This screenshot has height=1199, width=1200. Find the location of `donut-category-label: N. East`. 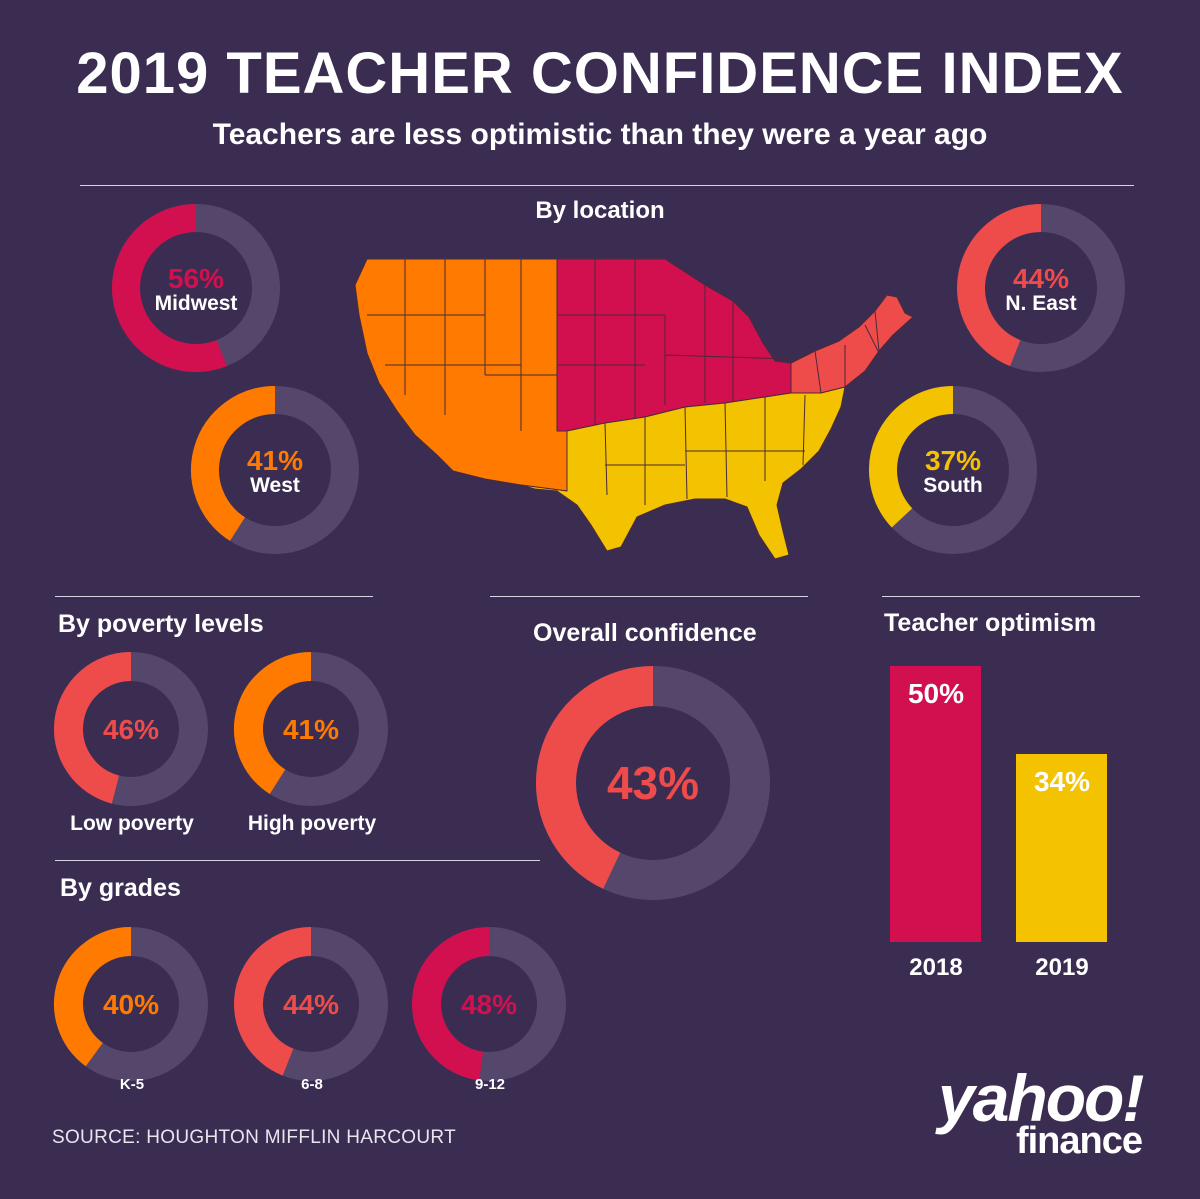

donut-category-label: N. East is located at coordinates (1040, 303).